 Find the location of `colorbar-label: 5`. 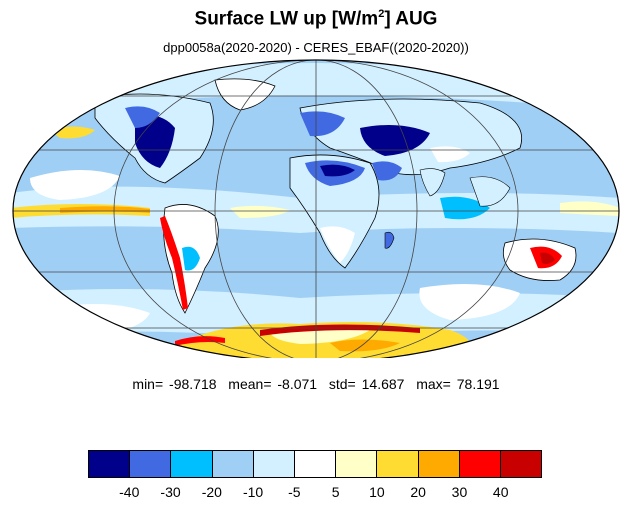

colorbar-label: 5 is located at coordinates (335, 492).